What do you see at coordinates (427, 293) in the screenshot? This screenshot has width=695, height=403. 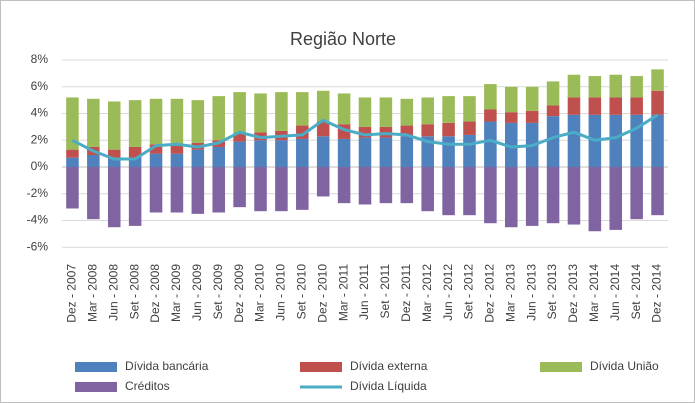 I see `x-tick-label: Mar - 2012` at bounding box center [427, 293].